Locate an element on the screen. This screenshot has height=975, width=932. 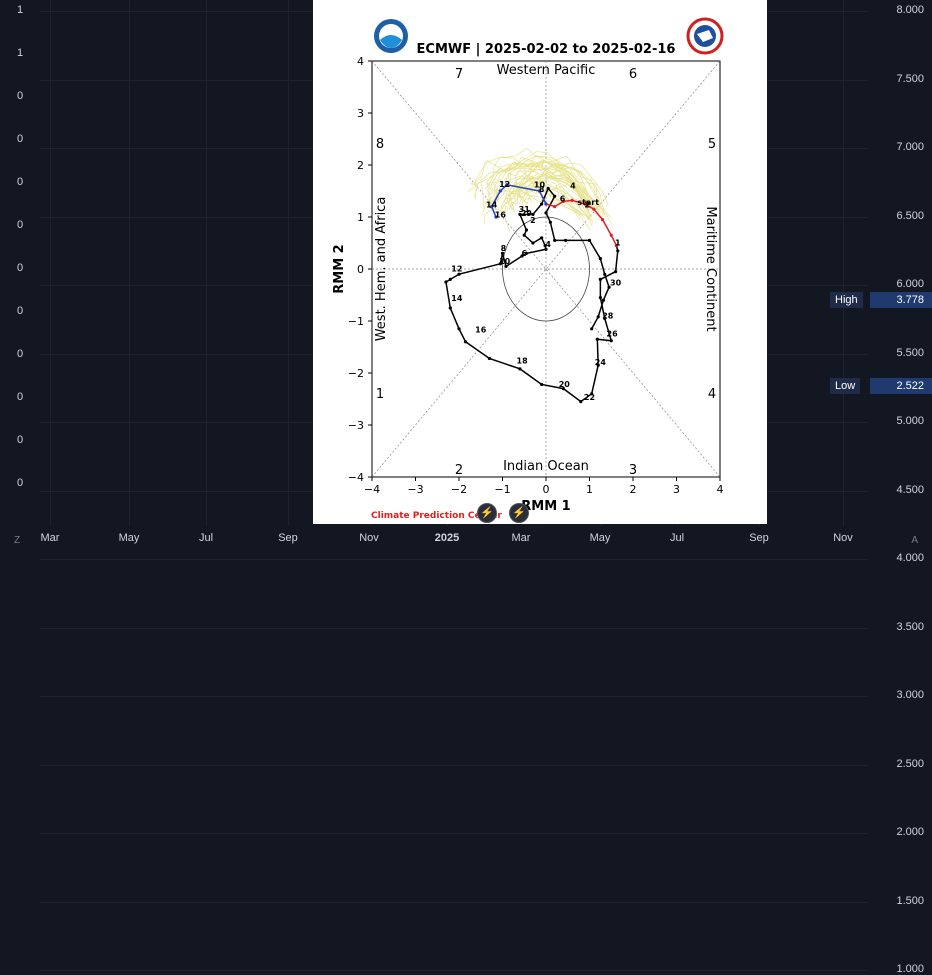
observed-day-label: 2 is located at coordinates (533, 220).